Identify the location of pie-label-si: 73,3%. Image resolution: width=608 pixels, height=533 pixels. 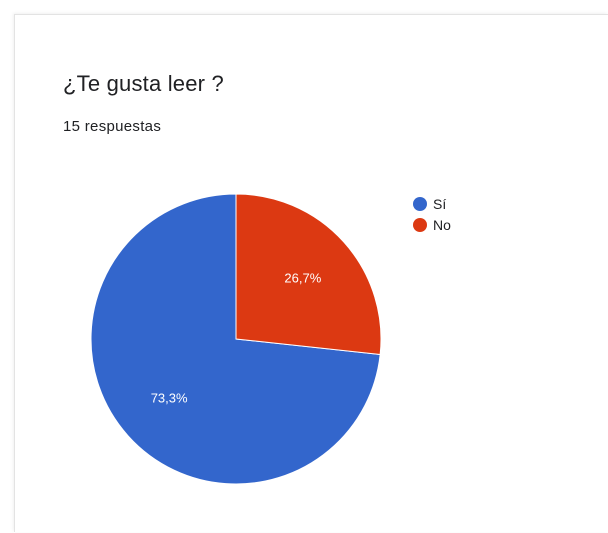
(169, 398).